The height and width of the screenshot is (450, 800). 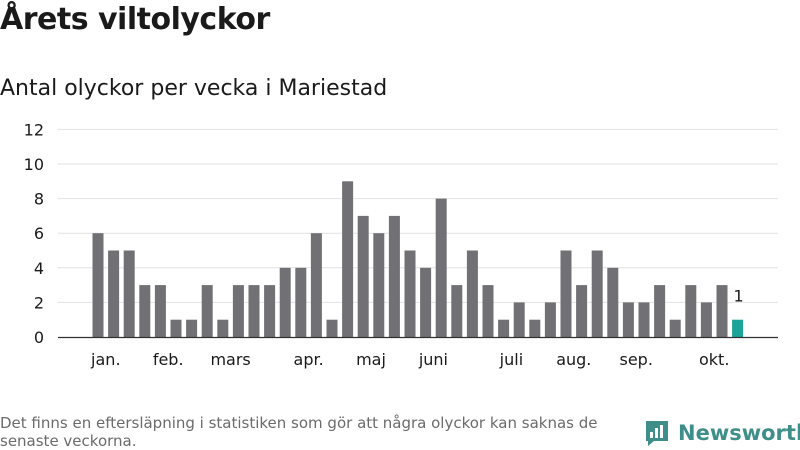 I want to click on x-tick-label: okt., so click(x=714, y=359).